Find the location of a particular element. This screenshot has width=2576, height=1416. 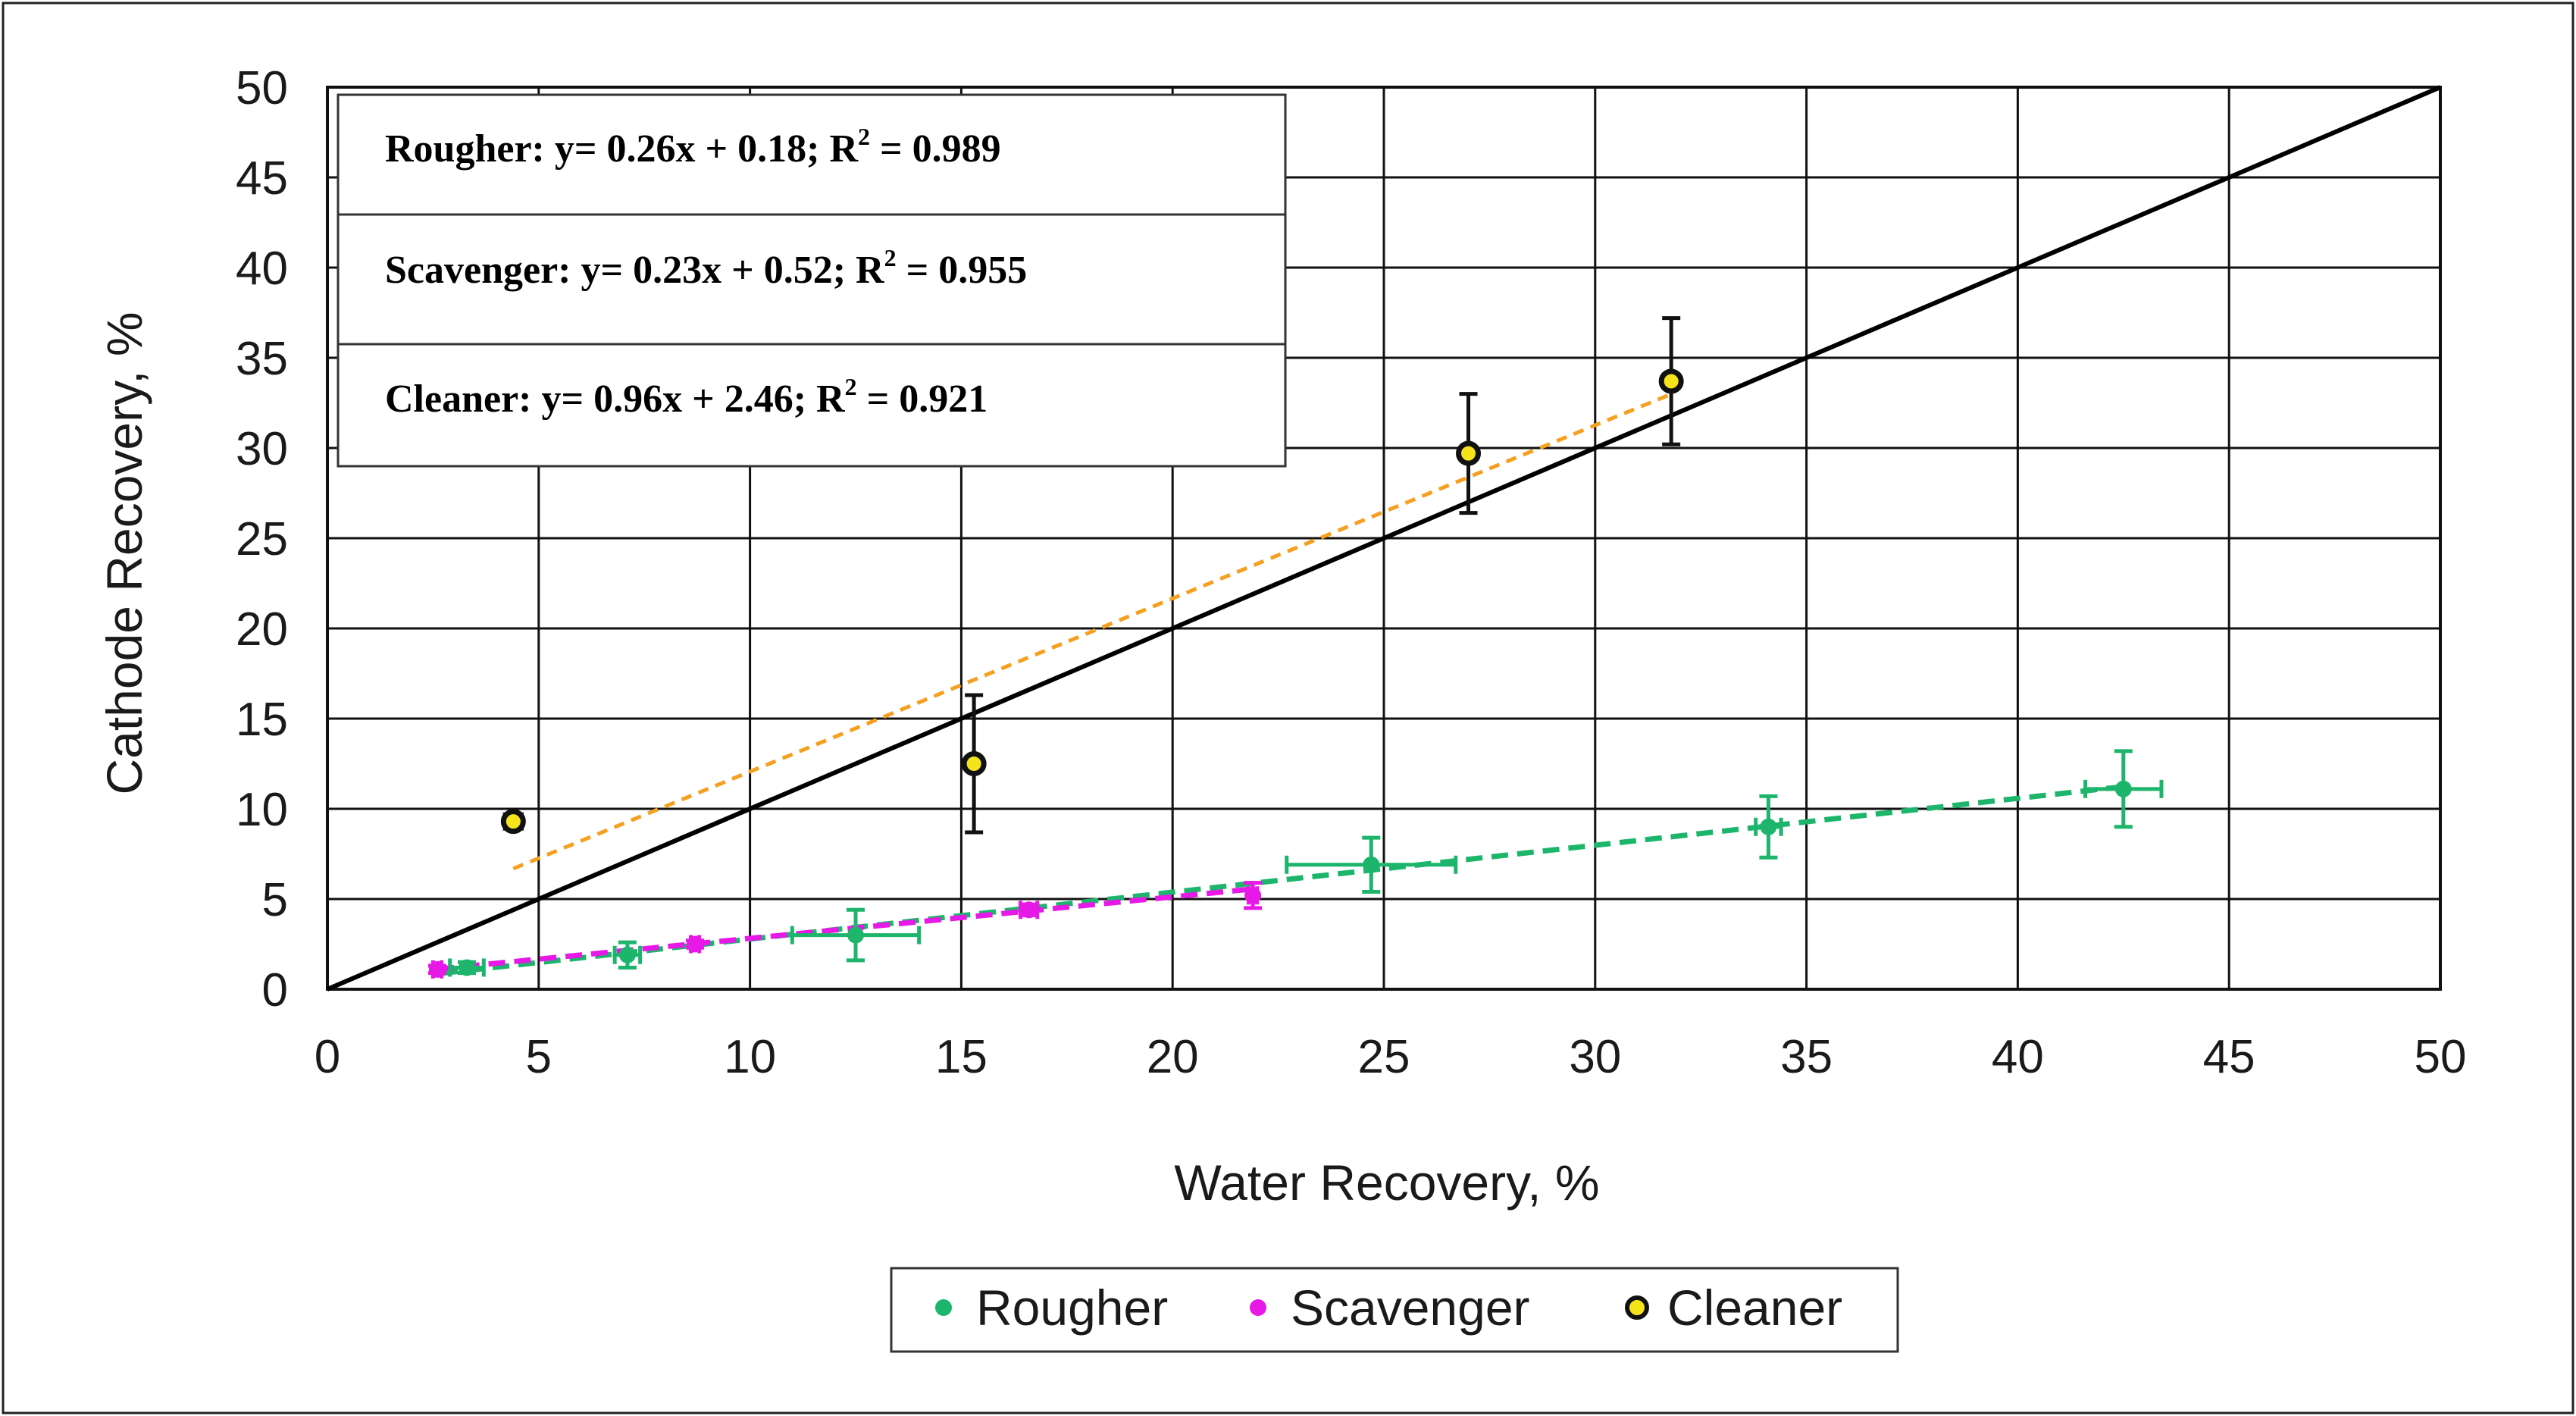

y-tick-label: 40 is located at coordinates (262, 269).